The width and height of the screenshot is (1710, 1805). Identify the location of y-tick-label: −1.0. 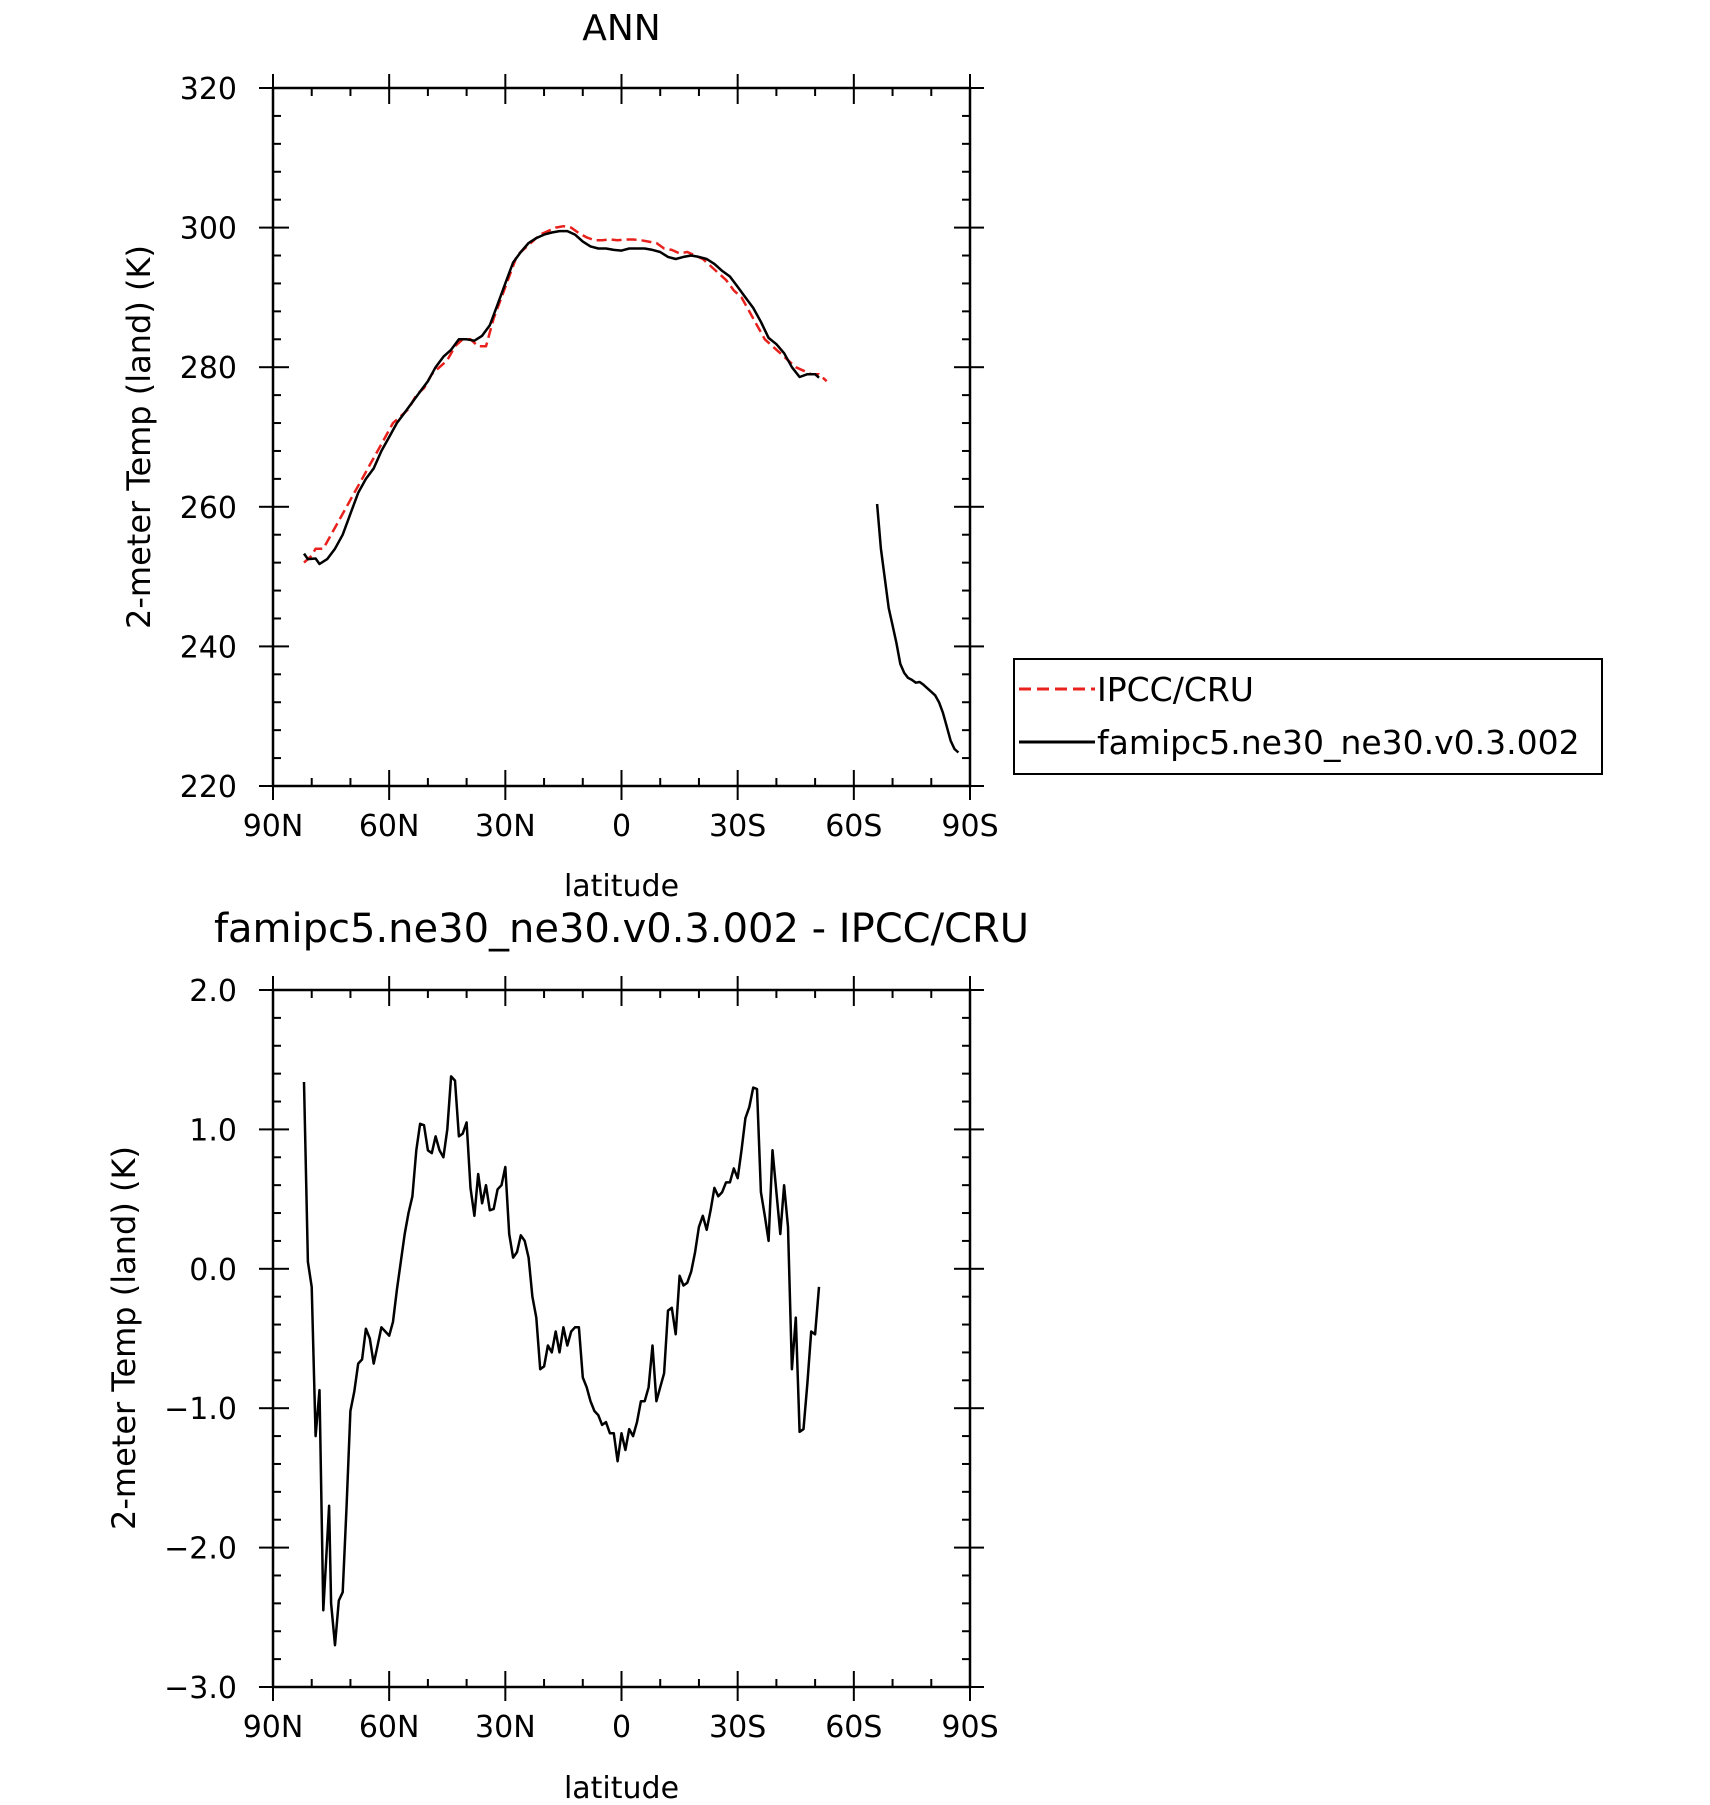
(200, 1409).